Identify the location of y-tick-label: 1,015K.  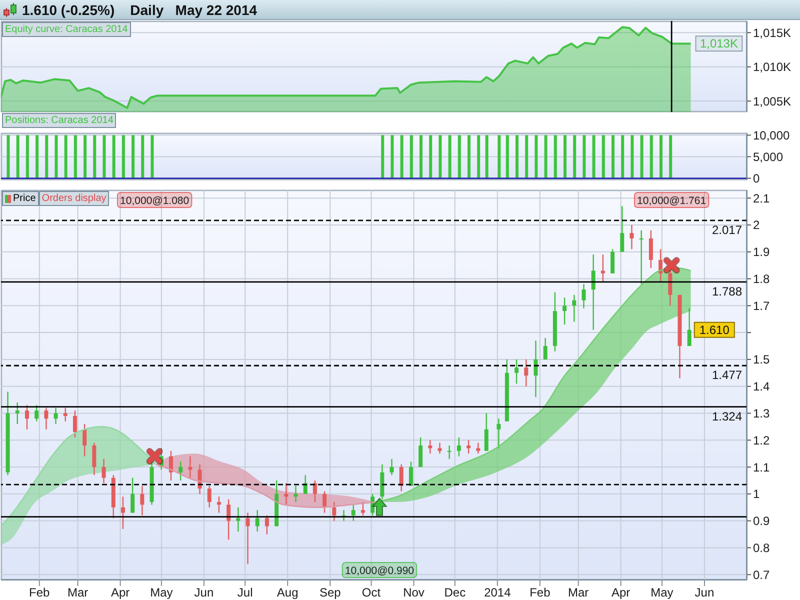
(772, 33).